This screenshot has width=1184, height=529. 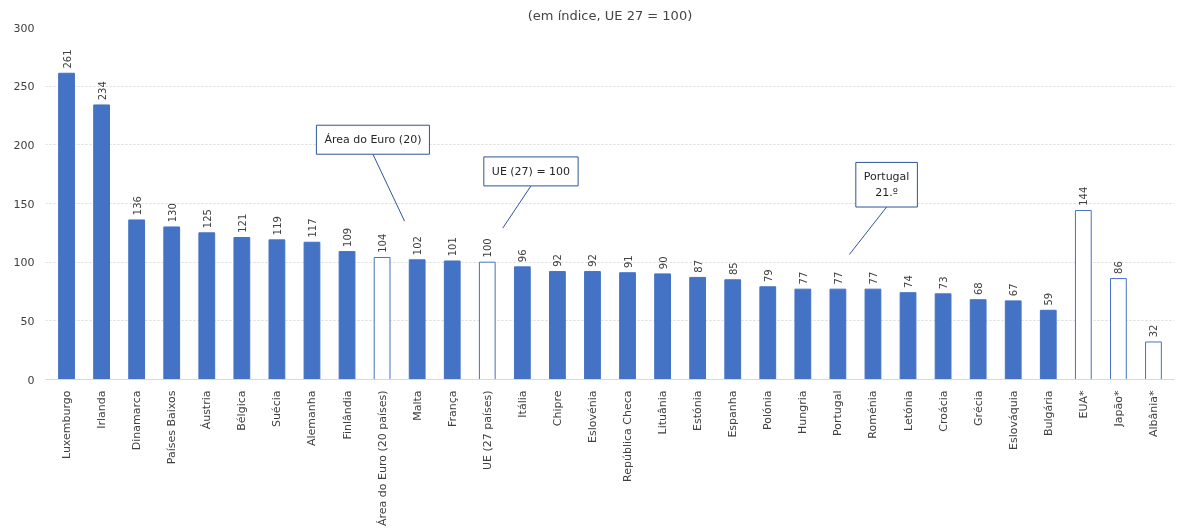 I want to click on x-tick-label: Lituânia, so click(x=663, y=412).